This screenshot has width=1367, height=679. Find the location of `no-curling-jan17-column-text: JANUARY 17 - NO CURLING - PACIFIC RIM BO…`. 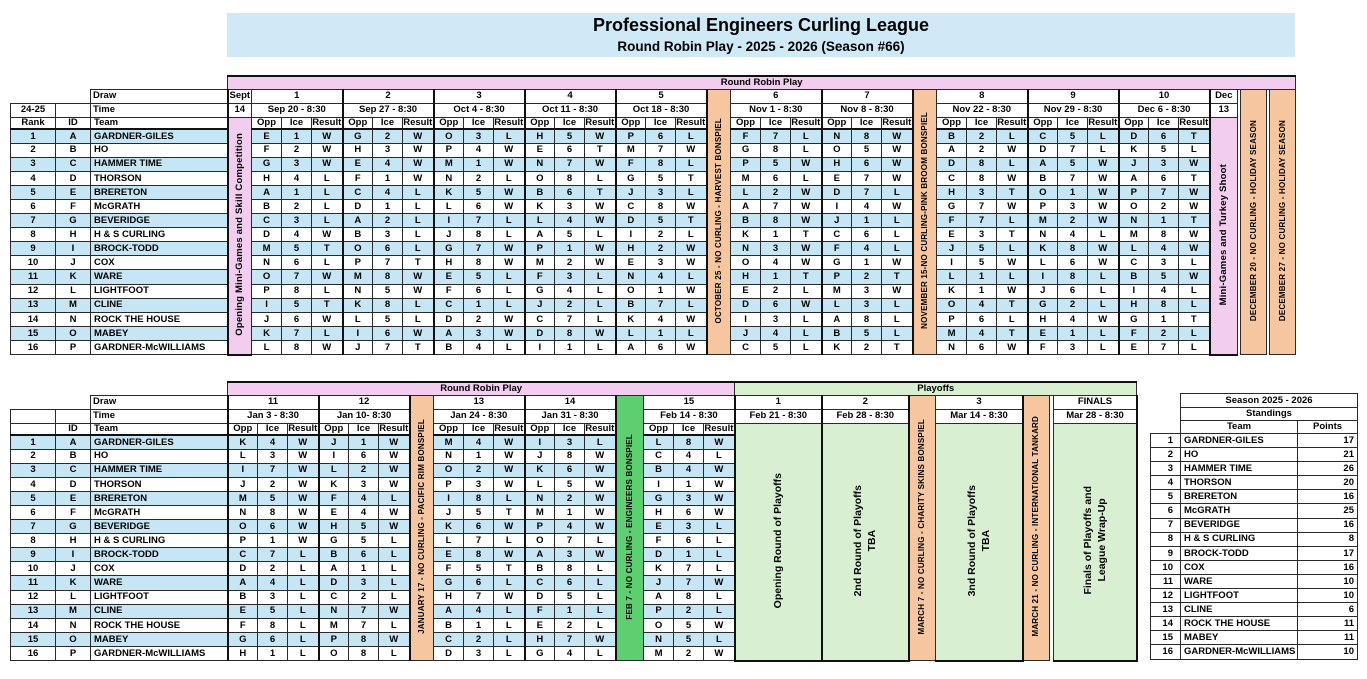

no-curling-jan17-column-text: JANUARY 17 - NO CURLING - PACIFIC RIM BO… is located at coordinates (421, 526).